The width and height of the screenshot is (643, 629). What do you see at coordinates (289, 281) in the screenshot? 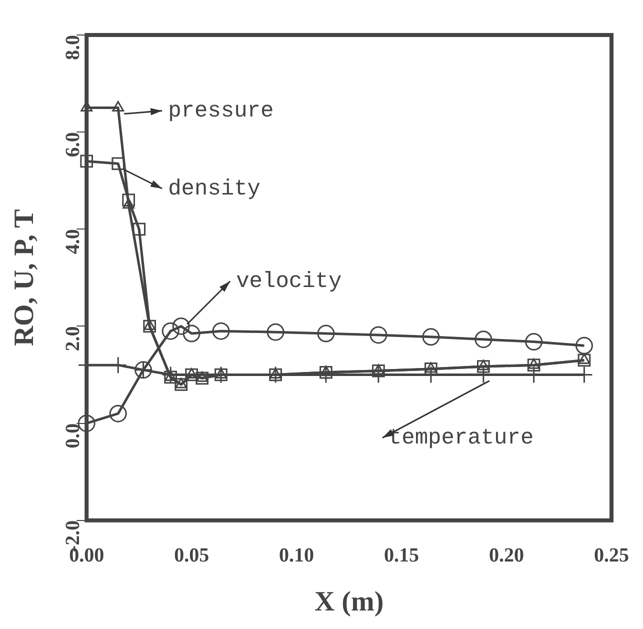
I see `series-label: velocity` at bounding box center [289, 281].